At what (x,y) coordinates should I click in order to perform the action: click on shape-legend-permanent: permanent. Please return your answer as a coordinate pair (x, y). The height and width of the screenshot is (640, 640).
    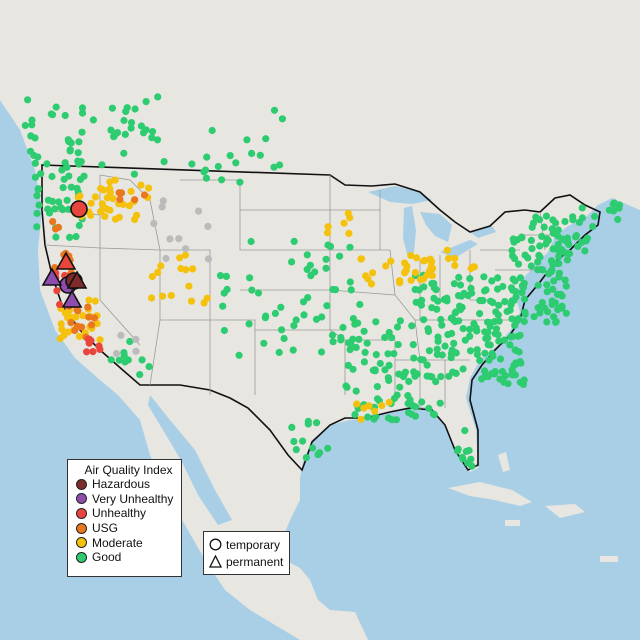
    Looking at the image, I should click on (249, 561).